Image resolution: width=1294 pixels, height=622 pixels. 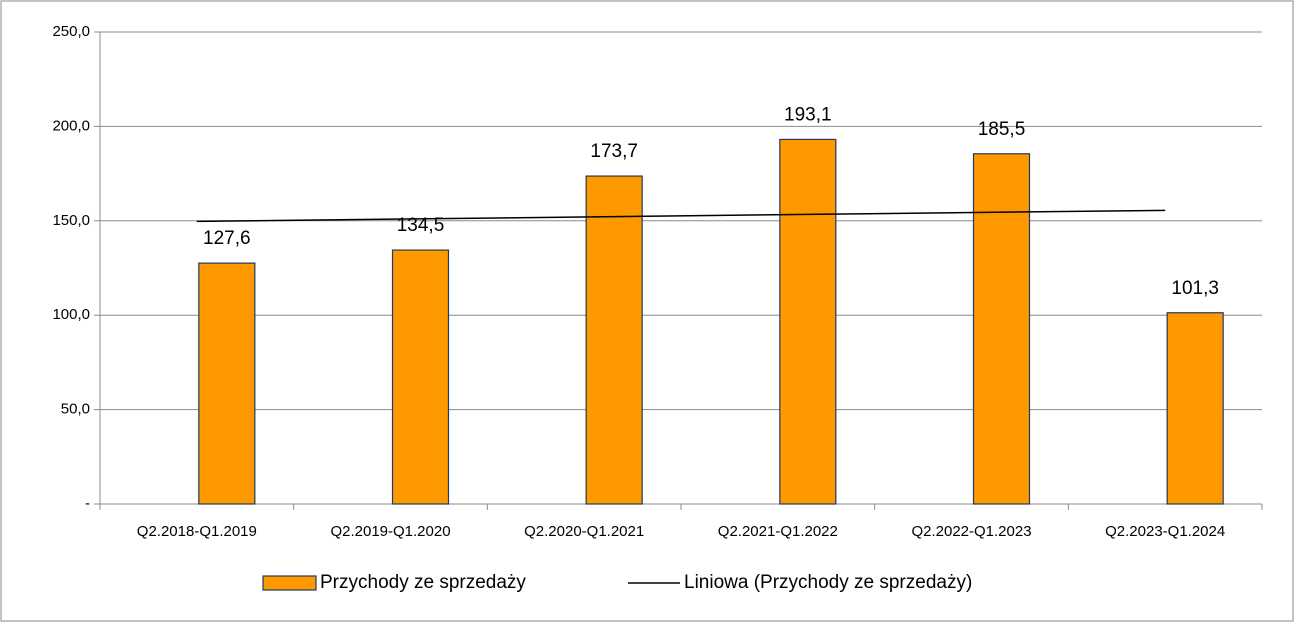 What do you see at coordinates (681, 216) in the screenshot?
I see `trendline` at bounding box center [681, 216].